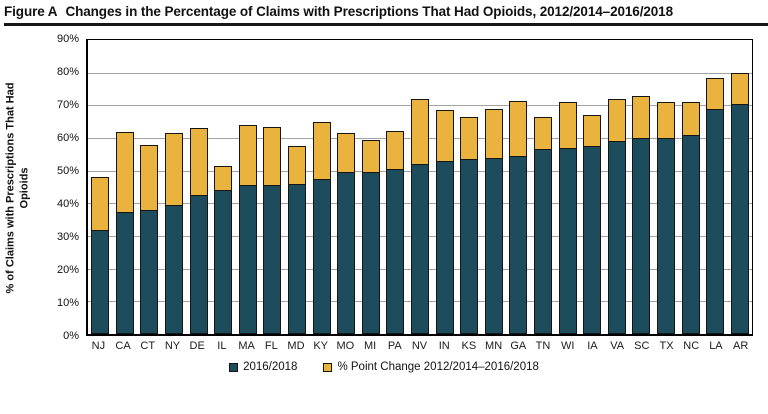 The image size is (768, 414). What do you see at coordinates (270, 367) in the screenshot?
I see `legend-label: 2016/2018` at bounding box center [270, 367].